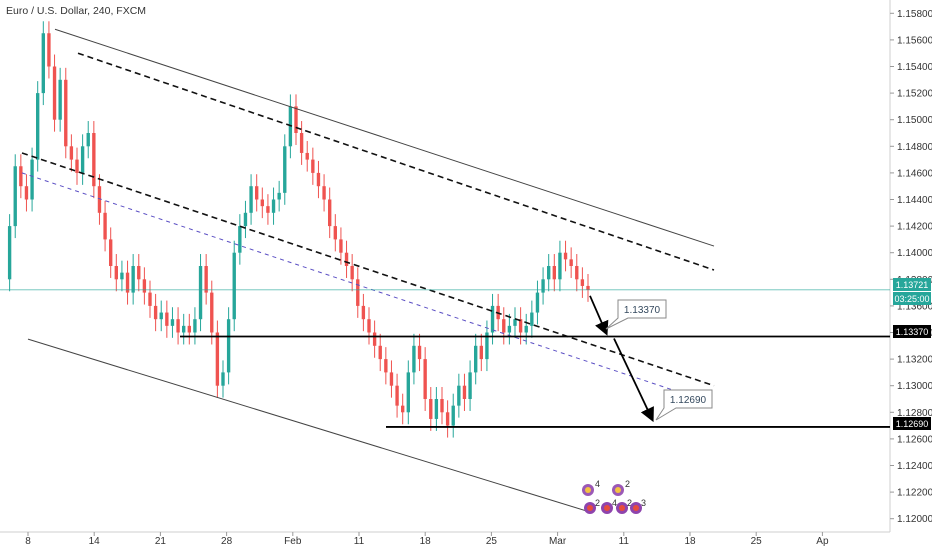 This screenshot has width=932, height=550. What do you see at coordinates (914, 120) in the screenshot?
I see `price-tick-label: 1.15000` at bounding box center [914, 120].